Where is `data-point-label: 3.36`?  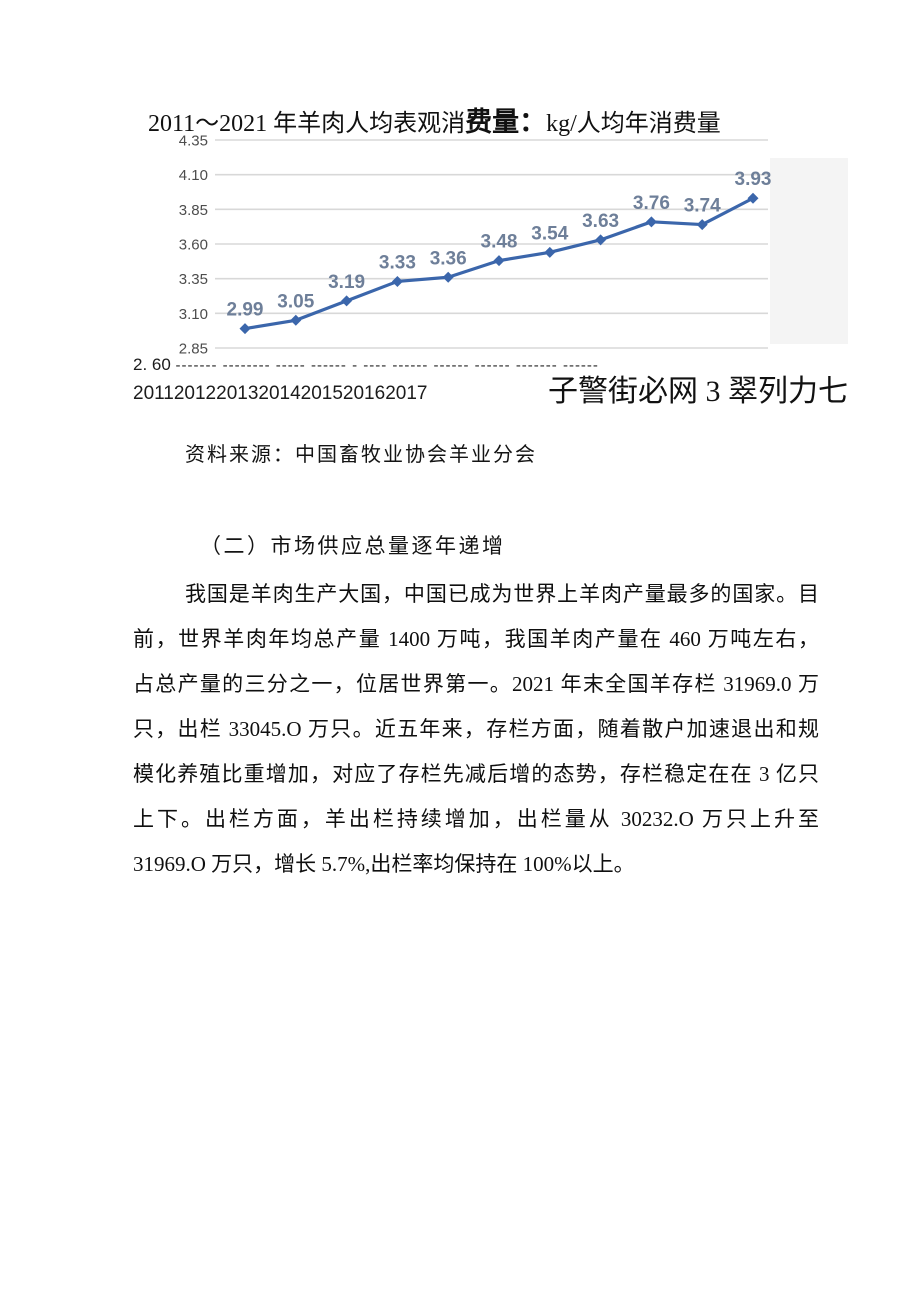 data-point-label: 3.36 is located at coordinates (448, 258).